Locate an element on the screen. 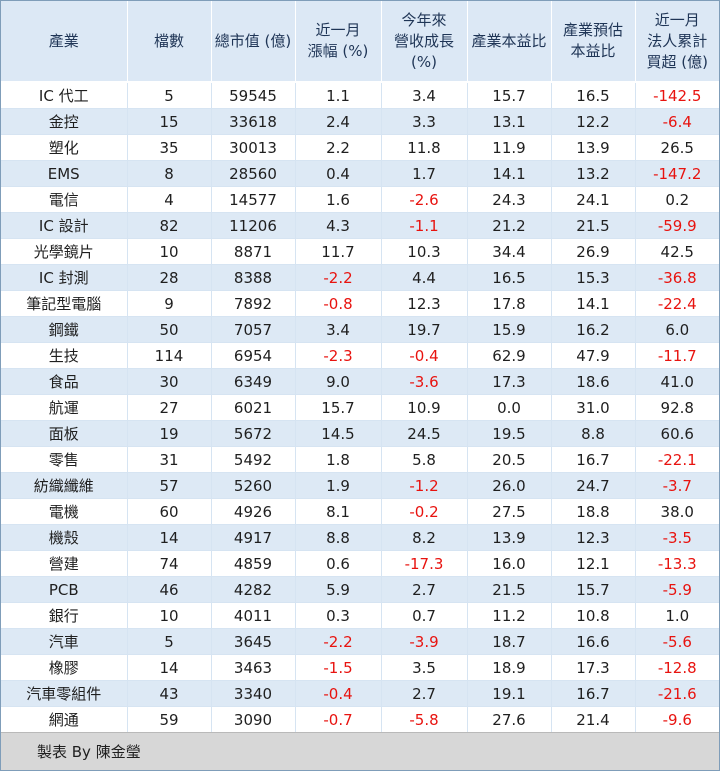 The image size is (720, 771). table-row: 航運 27 6021 15.7 10.9 0.0 31.0 92.8 is located at coordinates (360, 407).